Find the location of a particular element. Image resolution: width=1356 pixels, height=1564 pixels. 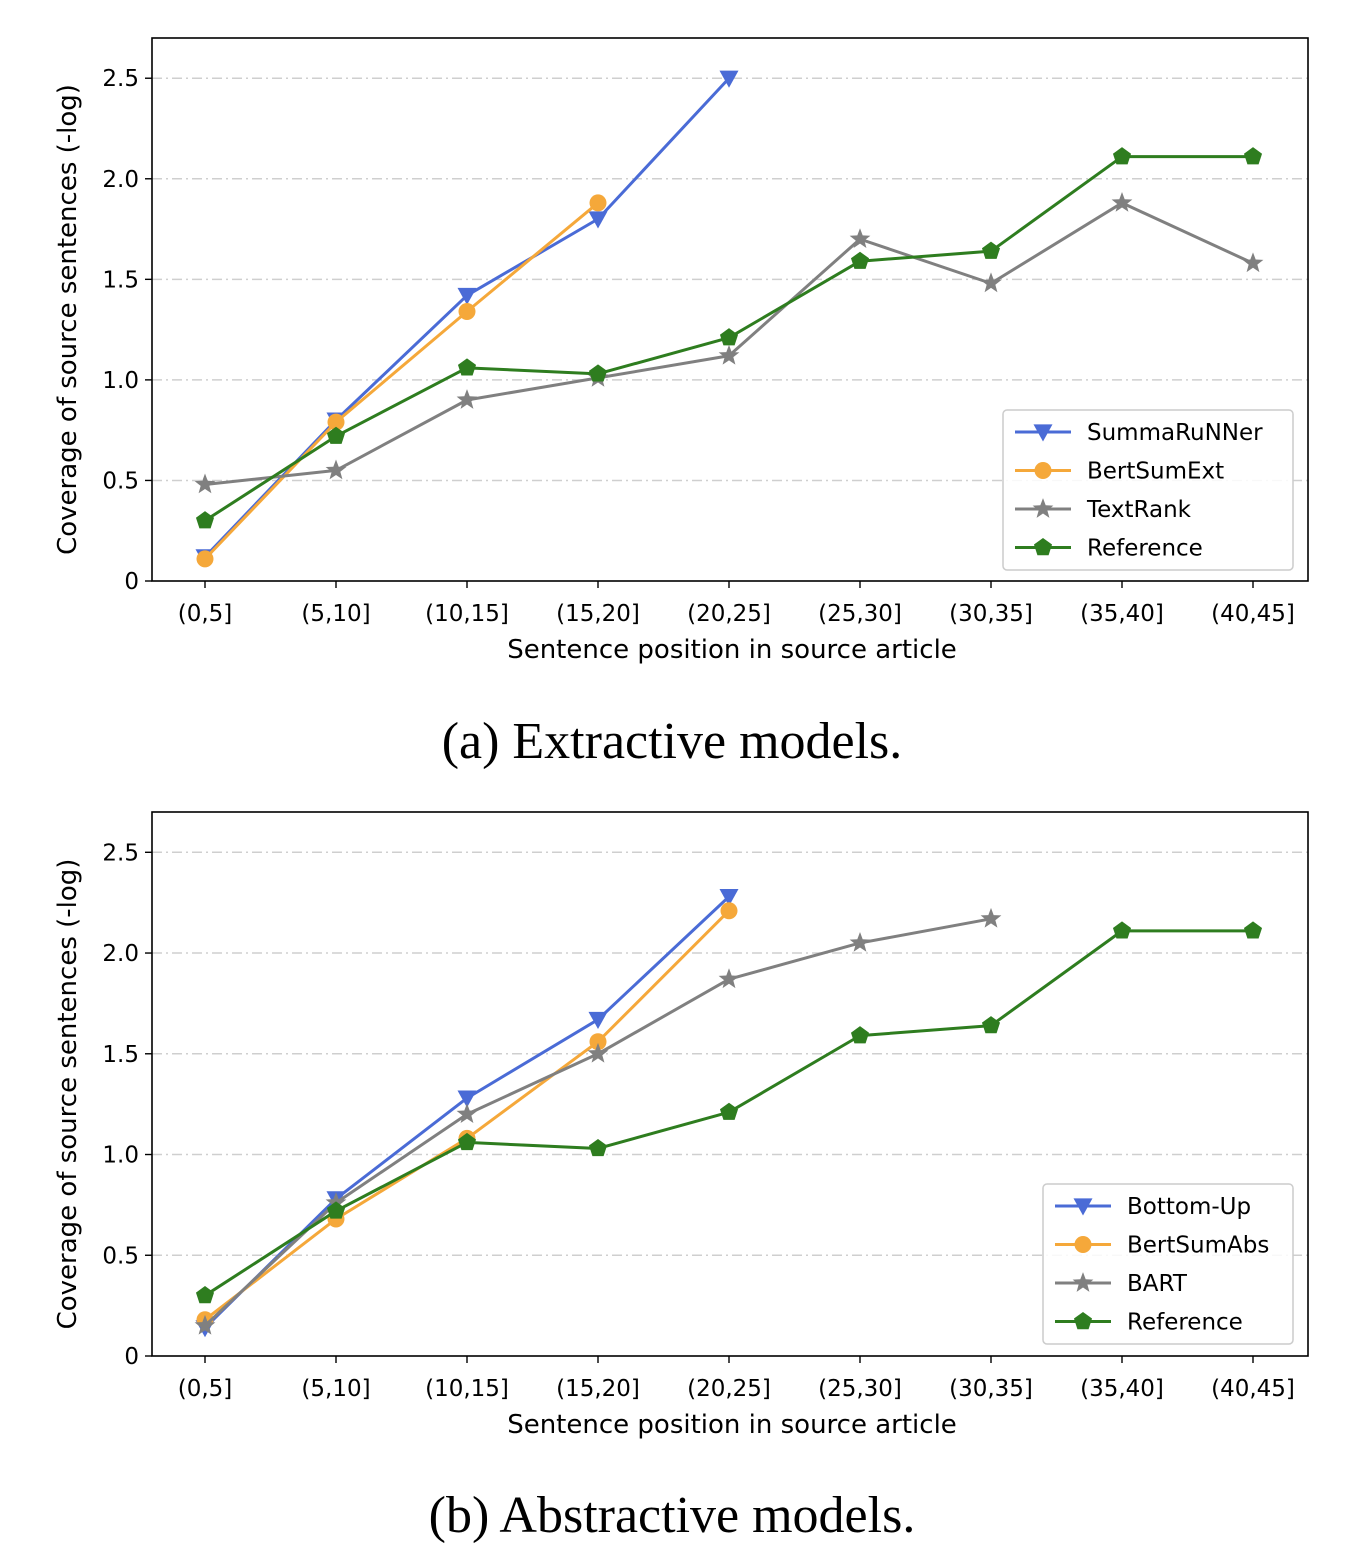

legend-entry: SummaRuNNer is located at coordinates (1139, 433).